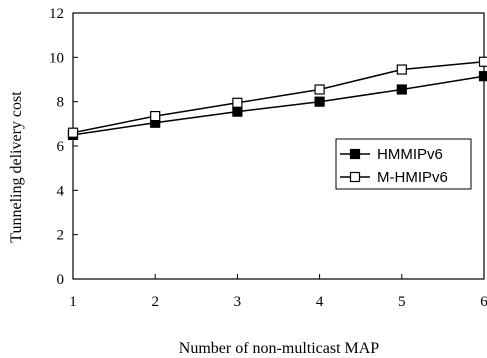 This screenshot has height=358, width=487. Describe the element at coordinates (61, 191) in the screenshot. I see `y-tick-label: 4` at that location.